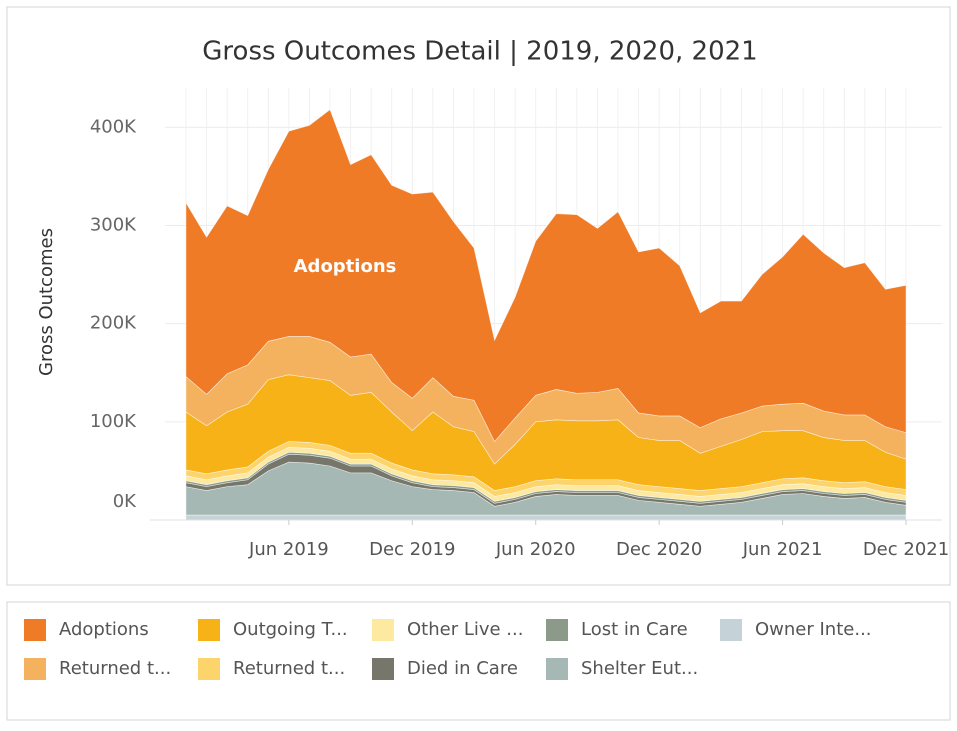 This screenshot has height=731, width=957. What do you see at coordinates (113, 421) in the screenshot?
I see `y-tick-label: 100K` at bounding box center [113, 421].